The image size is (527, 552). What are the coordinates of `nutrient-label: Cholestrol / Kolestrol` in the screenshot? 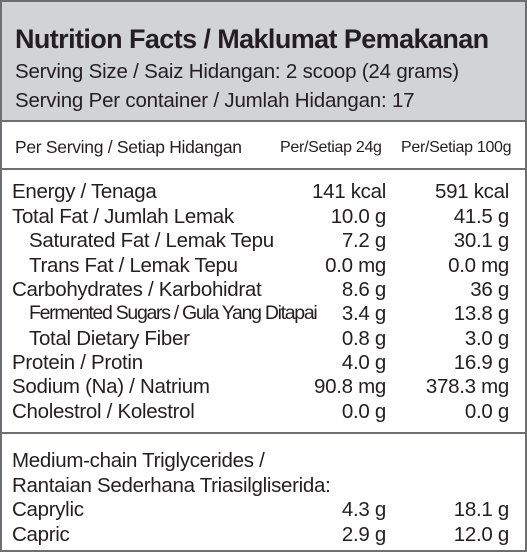 It's located at (103, 411).